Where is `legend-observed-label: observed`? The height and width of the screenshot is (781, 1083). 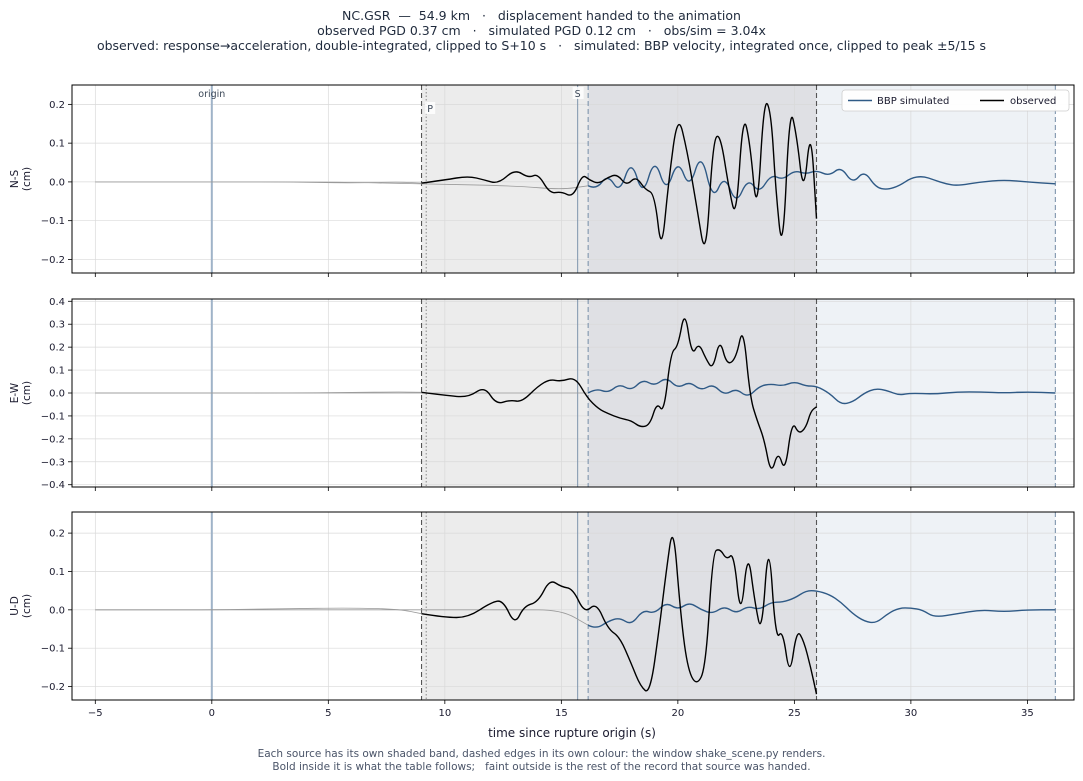
legend-observed-label: observed is located at coordinates (1033, 101).